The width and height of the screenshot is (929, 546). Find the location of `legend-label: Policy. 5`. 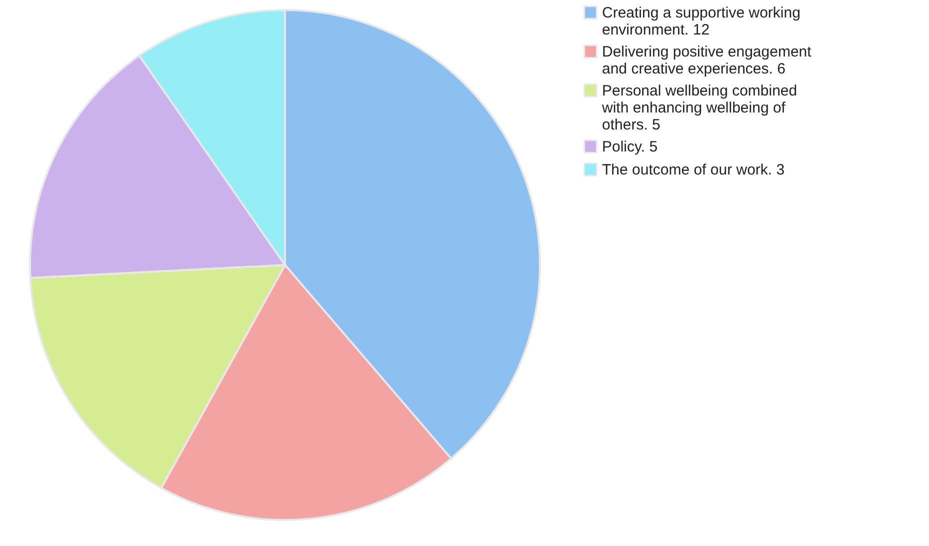

legend-label: Policy. 5 is located at coordinates (630, 147).